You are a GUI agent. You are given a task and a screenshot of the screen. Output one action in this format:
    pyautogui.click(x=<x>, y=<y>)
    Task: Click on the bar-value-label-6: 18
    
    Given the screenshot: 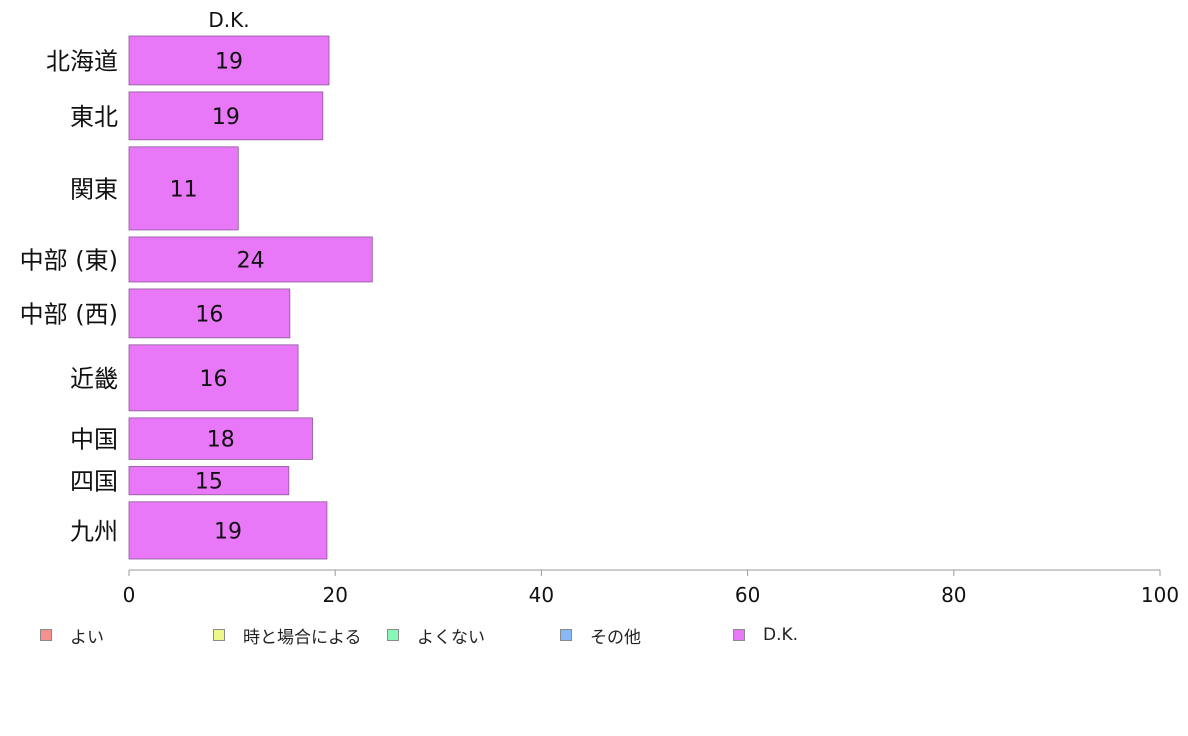 What is the action you would take?
    pyautogui.click(x=221, y=440)
    